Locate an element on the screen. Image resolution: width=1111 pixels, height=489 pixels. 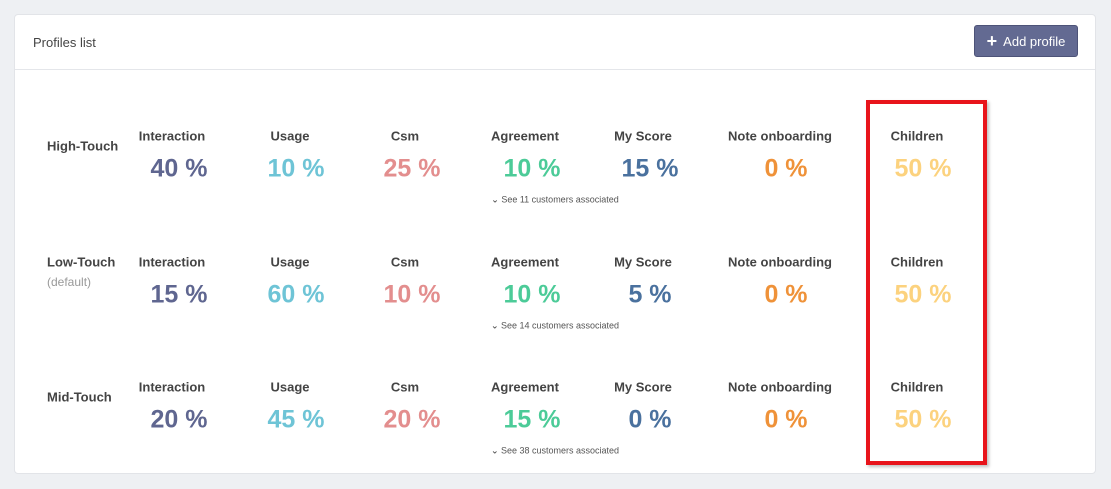
metric-value: 60 % is located at coordinates (296, 294).